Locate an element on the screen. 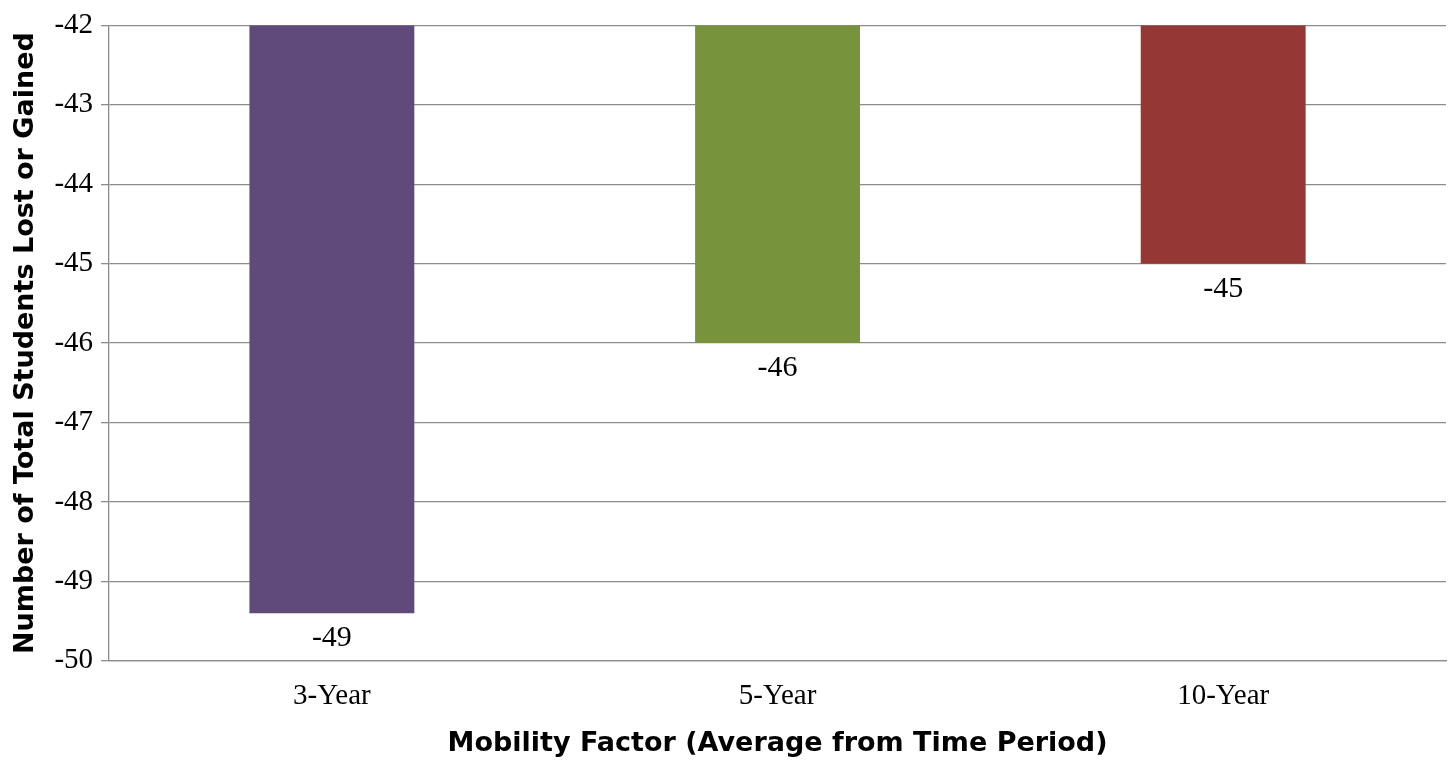  y-tick-label: -48 is located at coordinates (74, 499).